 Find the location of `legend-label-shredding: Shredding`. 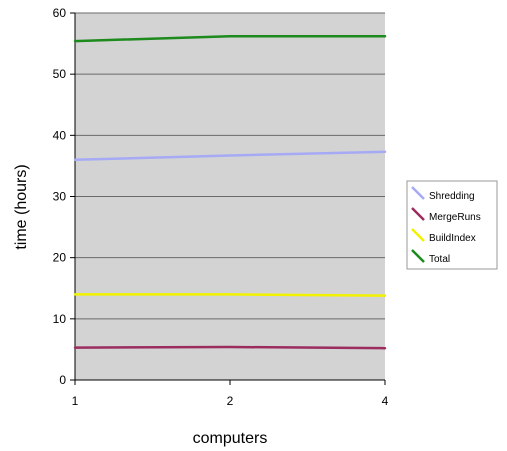

legend-label-shredding: Shredding is located at coordinates (452, 196).